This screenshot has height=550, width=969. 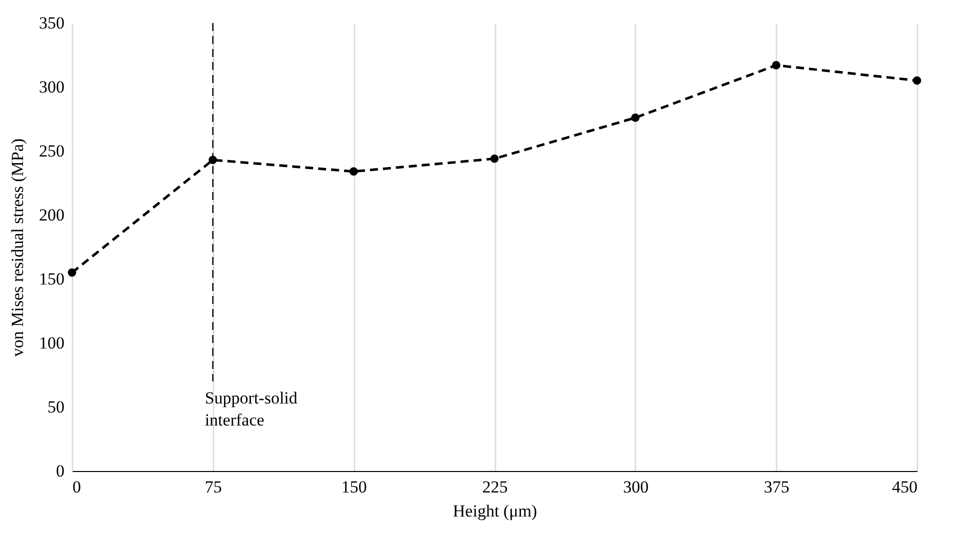 I want to click on y-tick-label: 50, so click(x=56, y=407).